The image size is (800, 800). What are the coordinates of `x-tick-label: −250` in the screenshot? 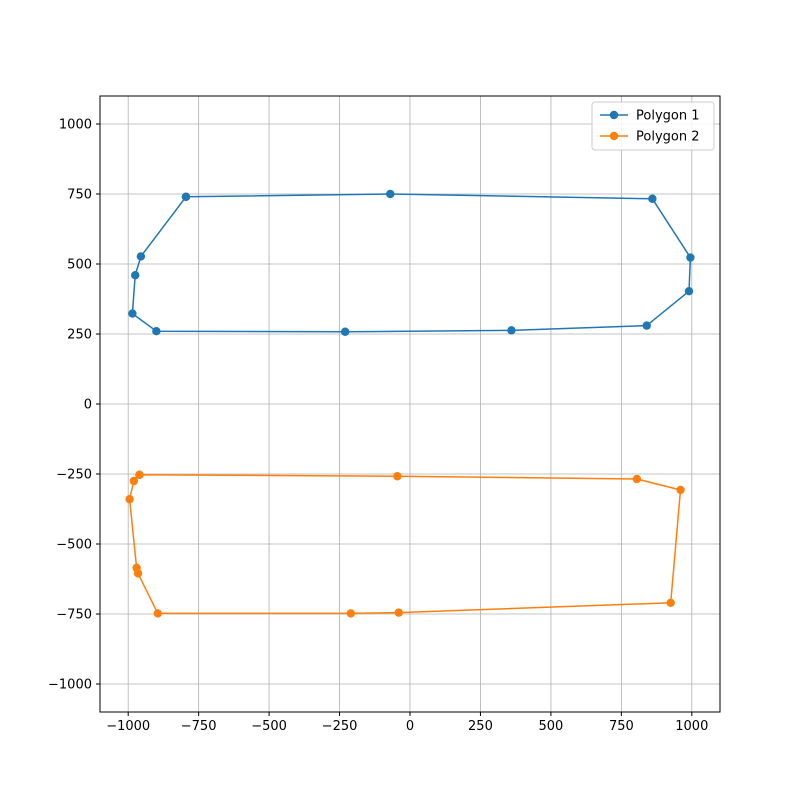 It's located at (340, 726).